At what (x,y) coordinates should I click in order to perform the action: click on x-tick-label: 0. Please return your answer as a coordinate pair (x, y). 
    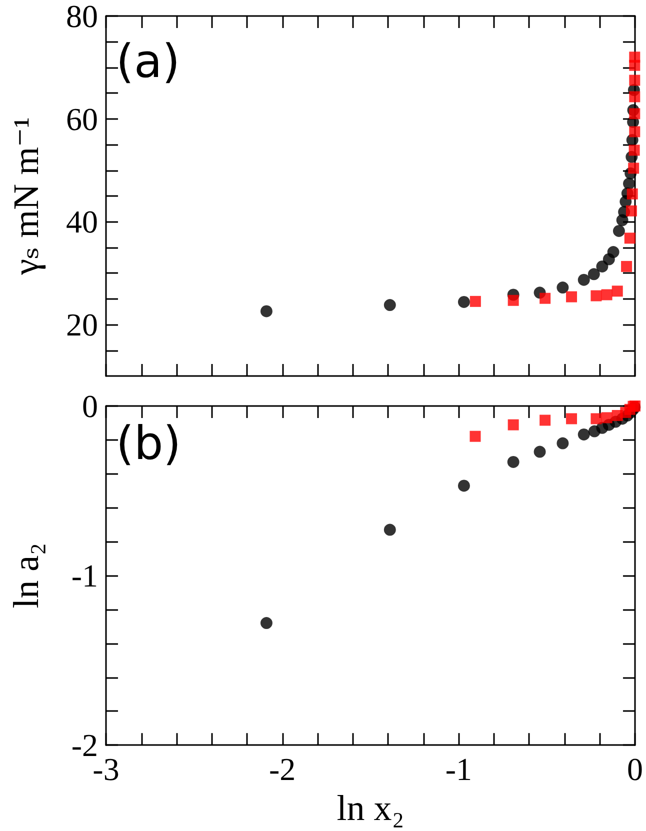
    Looking at the image, I should click on (635, 769).